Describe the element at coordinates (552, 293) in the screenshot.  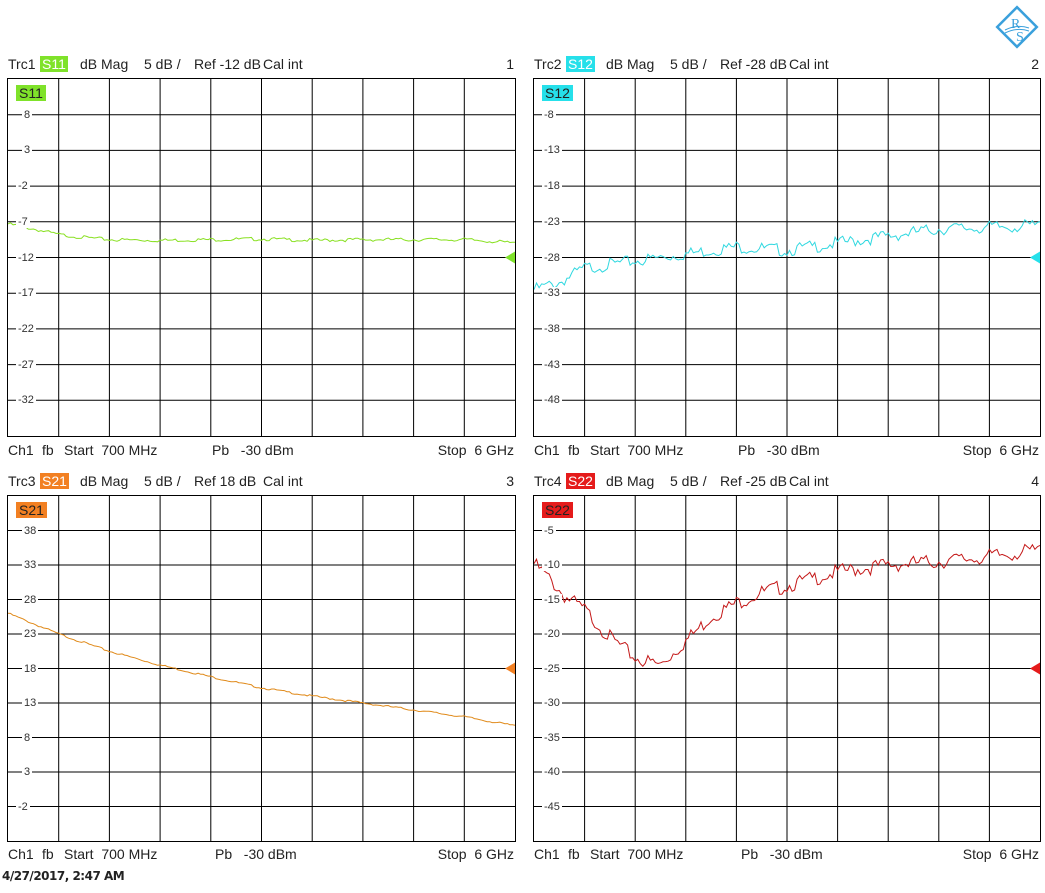
I see `y-axis-label: -33` at that location.